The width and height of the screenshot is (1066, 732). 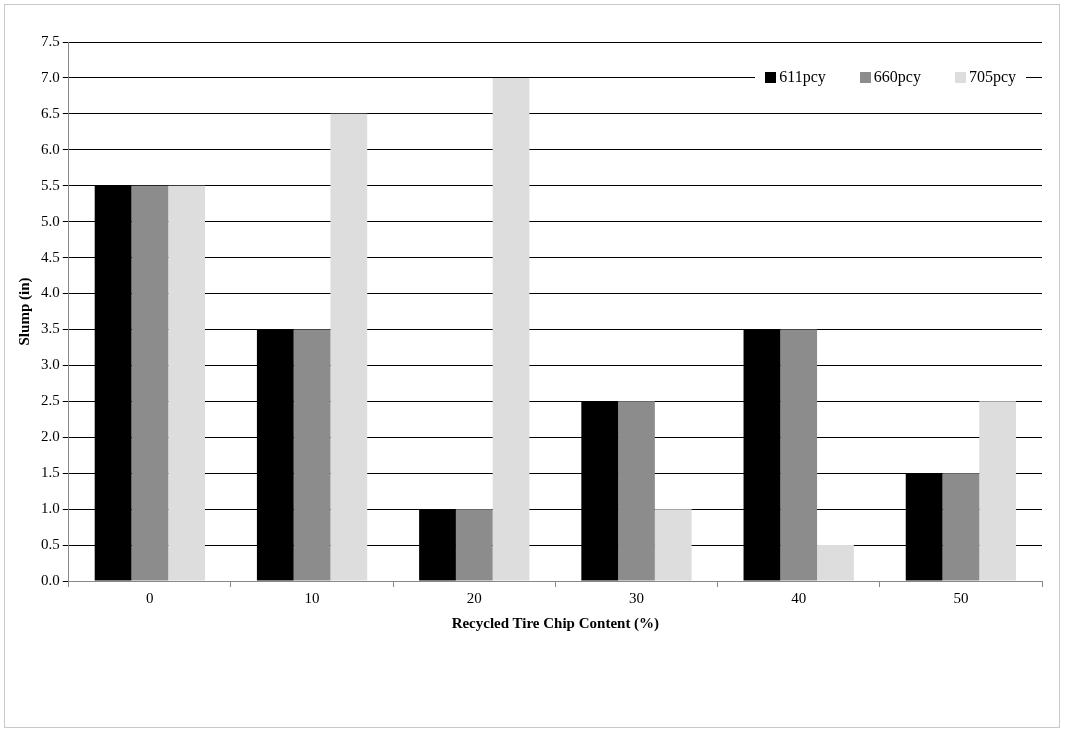 I want to click on y-tick-label: 7.0, so click(x=50, y=76).